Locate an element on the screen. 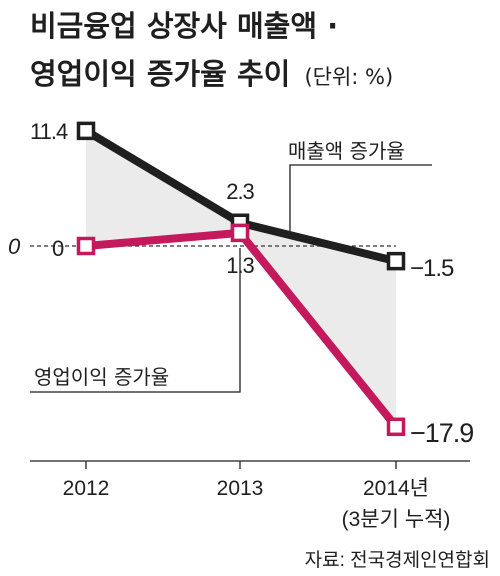 The image size is (500, 576). legend-label-sales: 매출액 증가율 is located at coordinates (346, 151).